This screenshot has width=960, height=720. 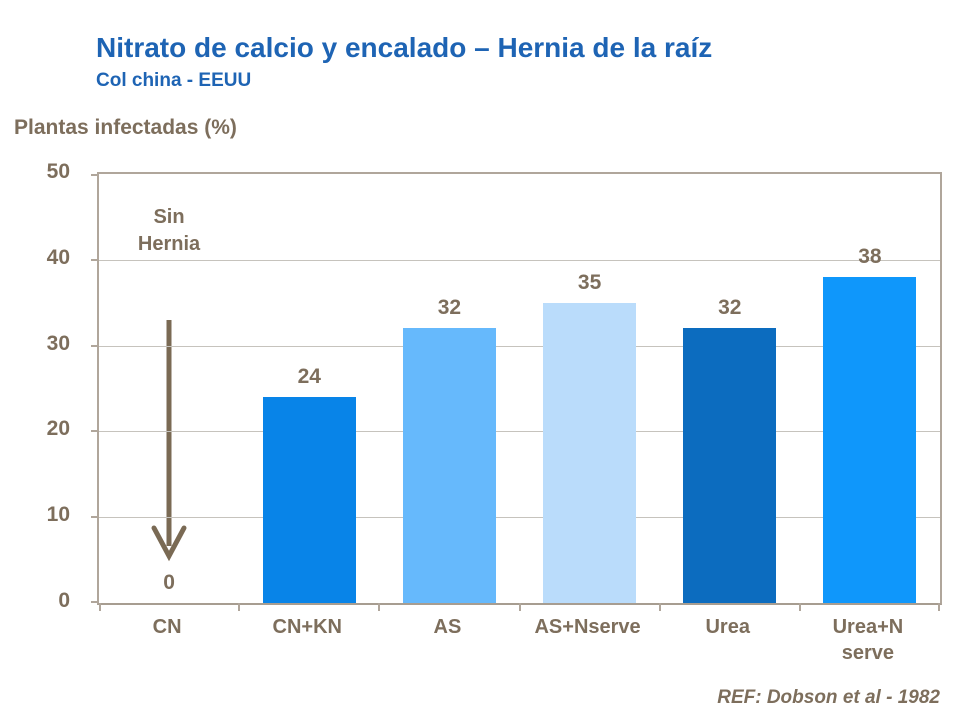 What do you see at coordinates (727, 627) in the screenshot?
I see `x-axis-label-Urea: Urea` at bounding box center [727, 627].